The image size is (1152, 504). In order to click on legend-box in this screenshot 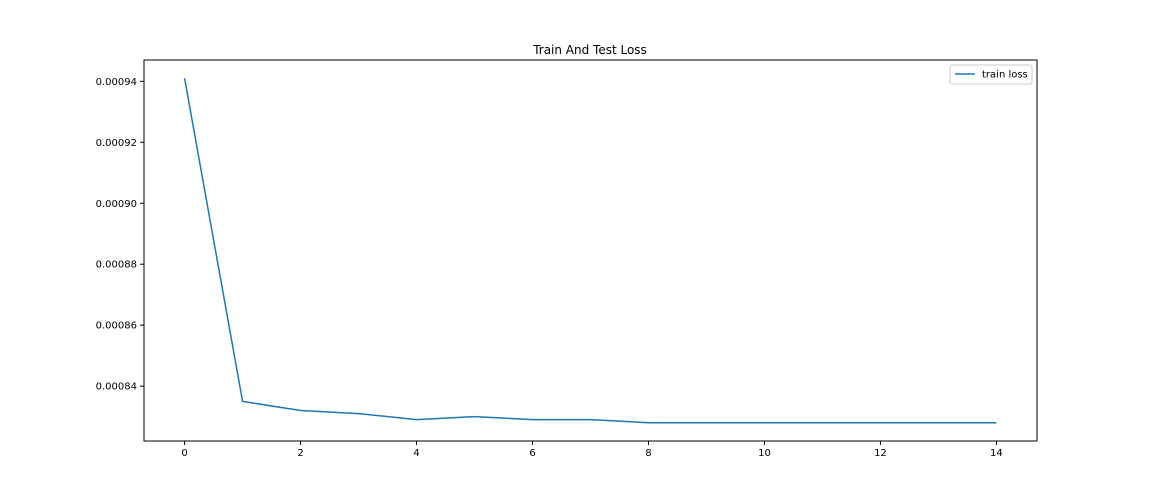, I will do `click(991, 74)`.